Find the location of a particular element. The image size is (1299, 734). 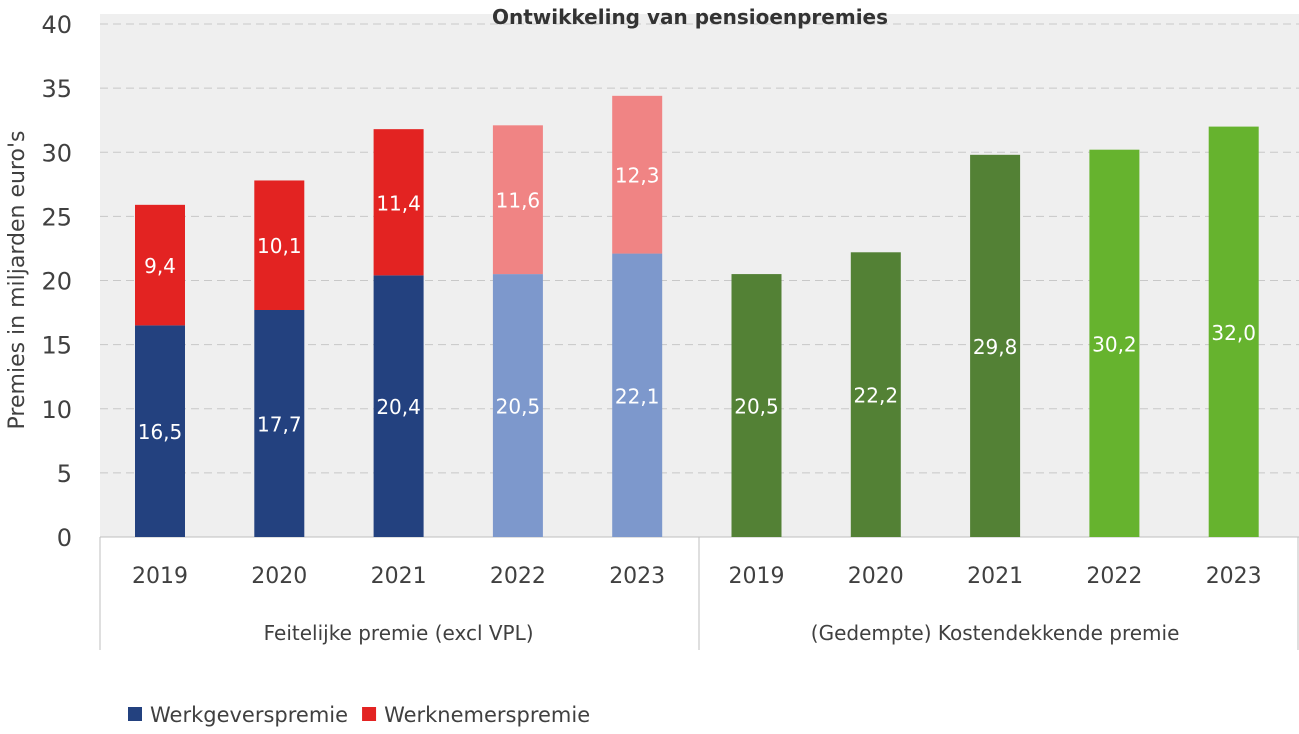

y-axis-label: Premies in miljarden euro's is located at coordinates (17, 280).